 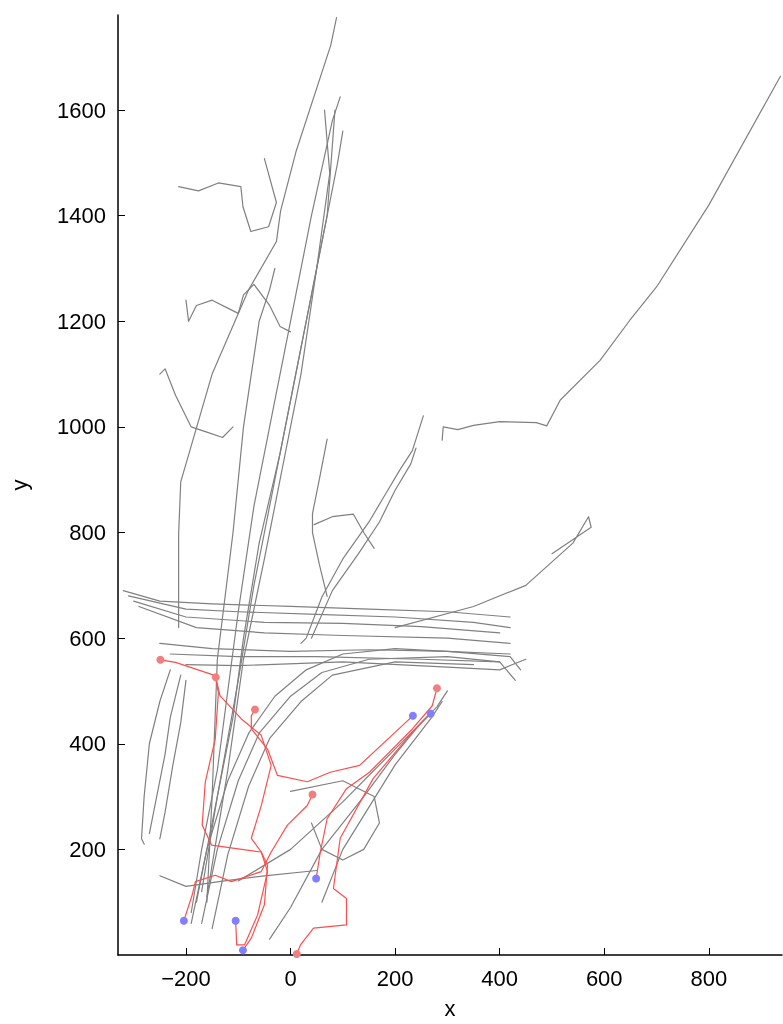 What do you see at coordinates (709, 978) in the screenshot?
I see `x-tick-label: 800` at bounding box center [709, 978].